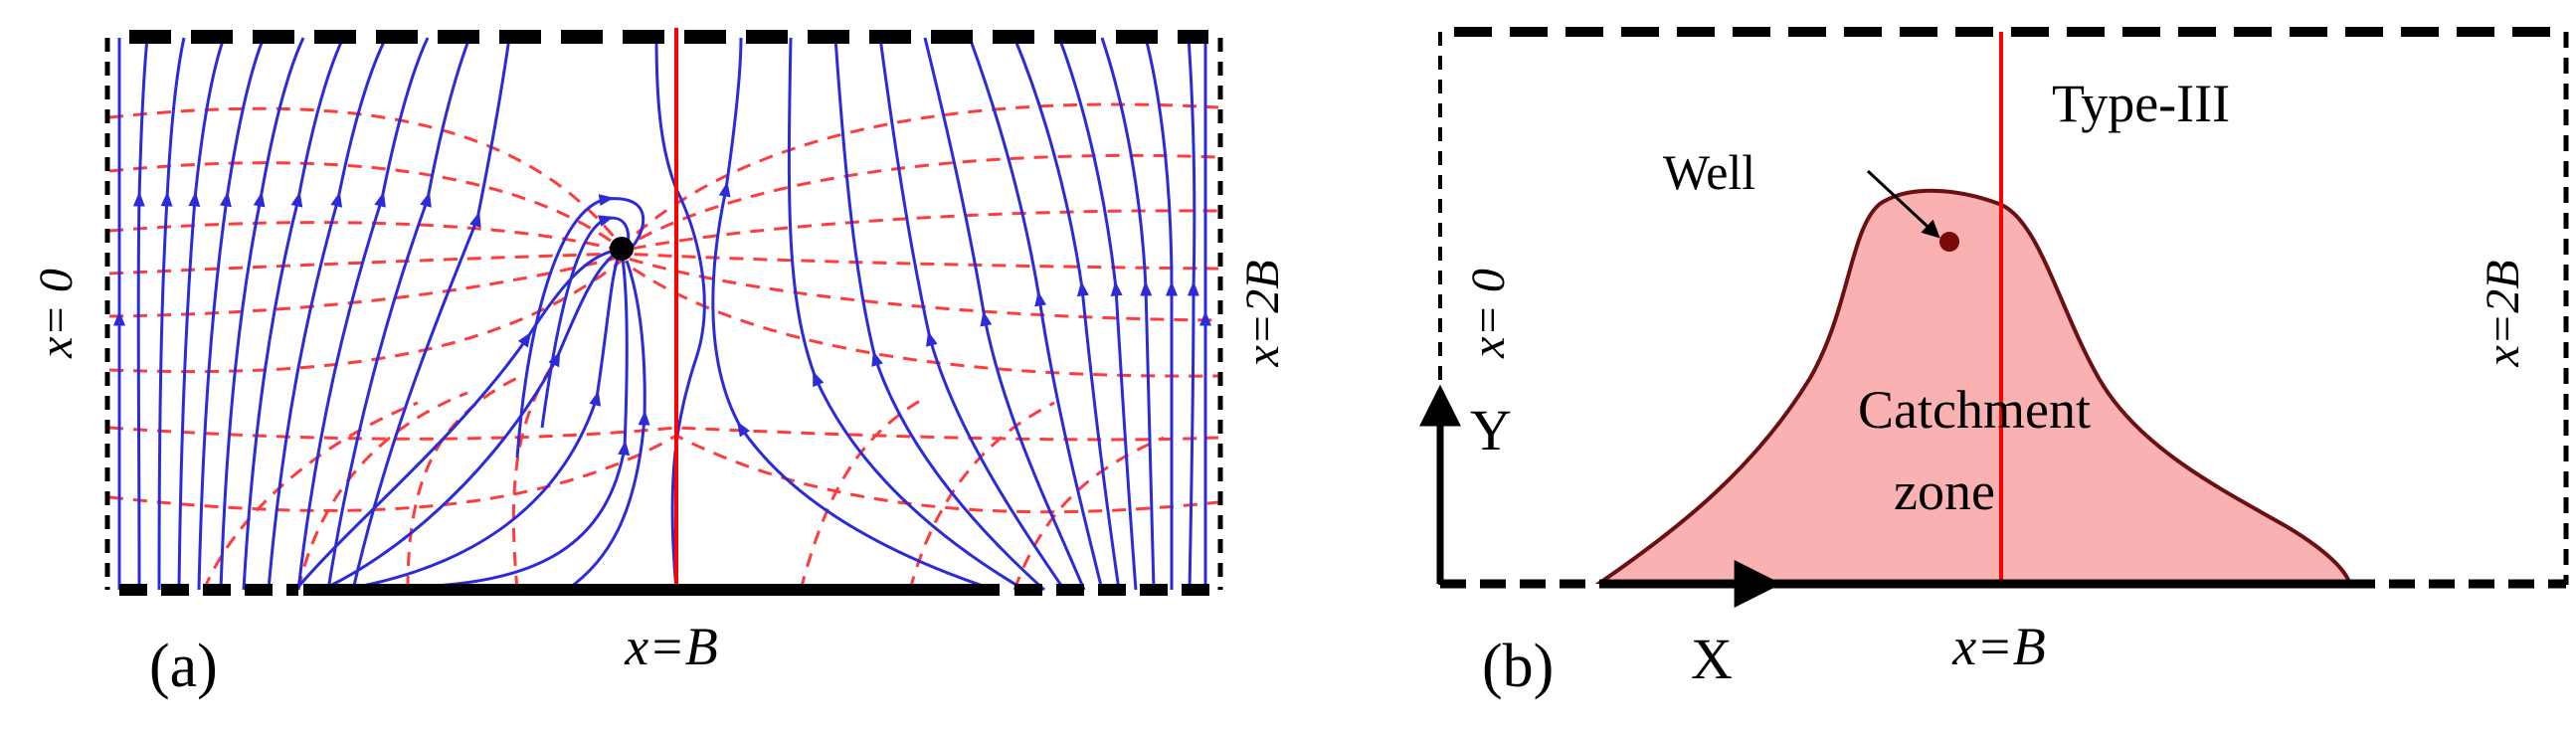 This screenshot has width=2576, height=734. Describe the element at coordinates (622, 249) in the screenshot. I see `well-a` at that location.